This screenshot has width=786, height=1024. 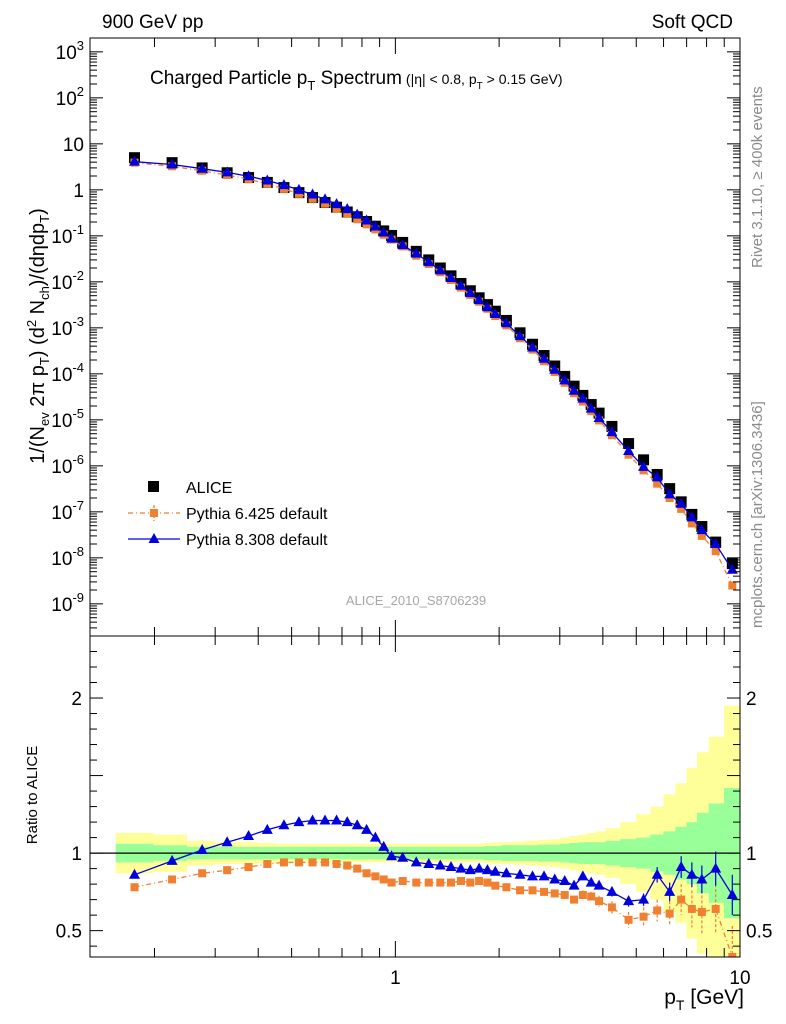 What do you see at coordinates (395, 978) in the screenshot?
I see `x-tick-label: 1` at bounding box center [395, 978].